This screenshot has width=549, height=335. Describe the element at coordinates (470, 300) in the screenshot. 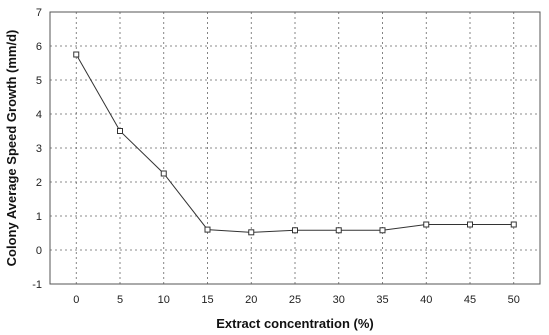

I see `x-tick-label: 45` at that location.